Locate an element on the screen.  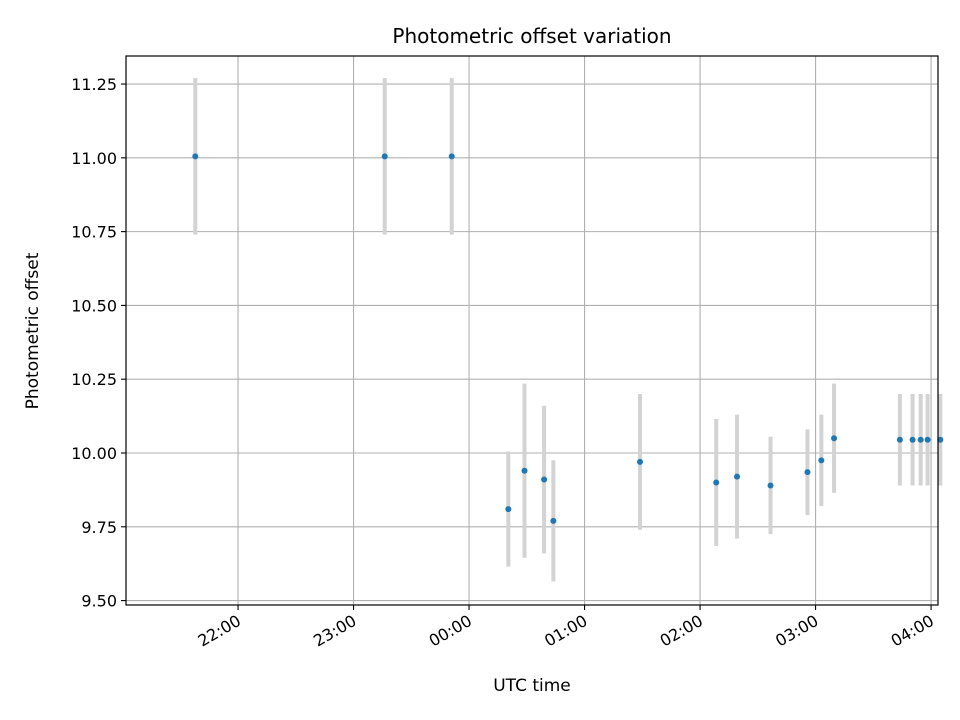
y-tick-label: 11.25 is located at coordinates (94, 84).